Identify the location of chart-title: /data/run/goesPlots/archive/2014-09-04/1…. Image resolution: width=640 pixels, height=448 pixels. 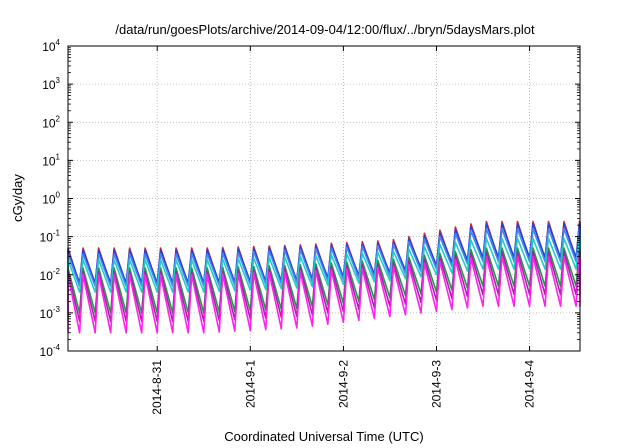
(325, 29).